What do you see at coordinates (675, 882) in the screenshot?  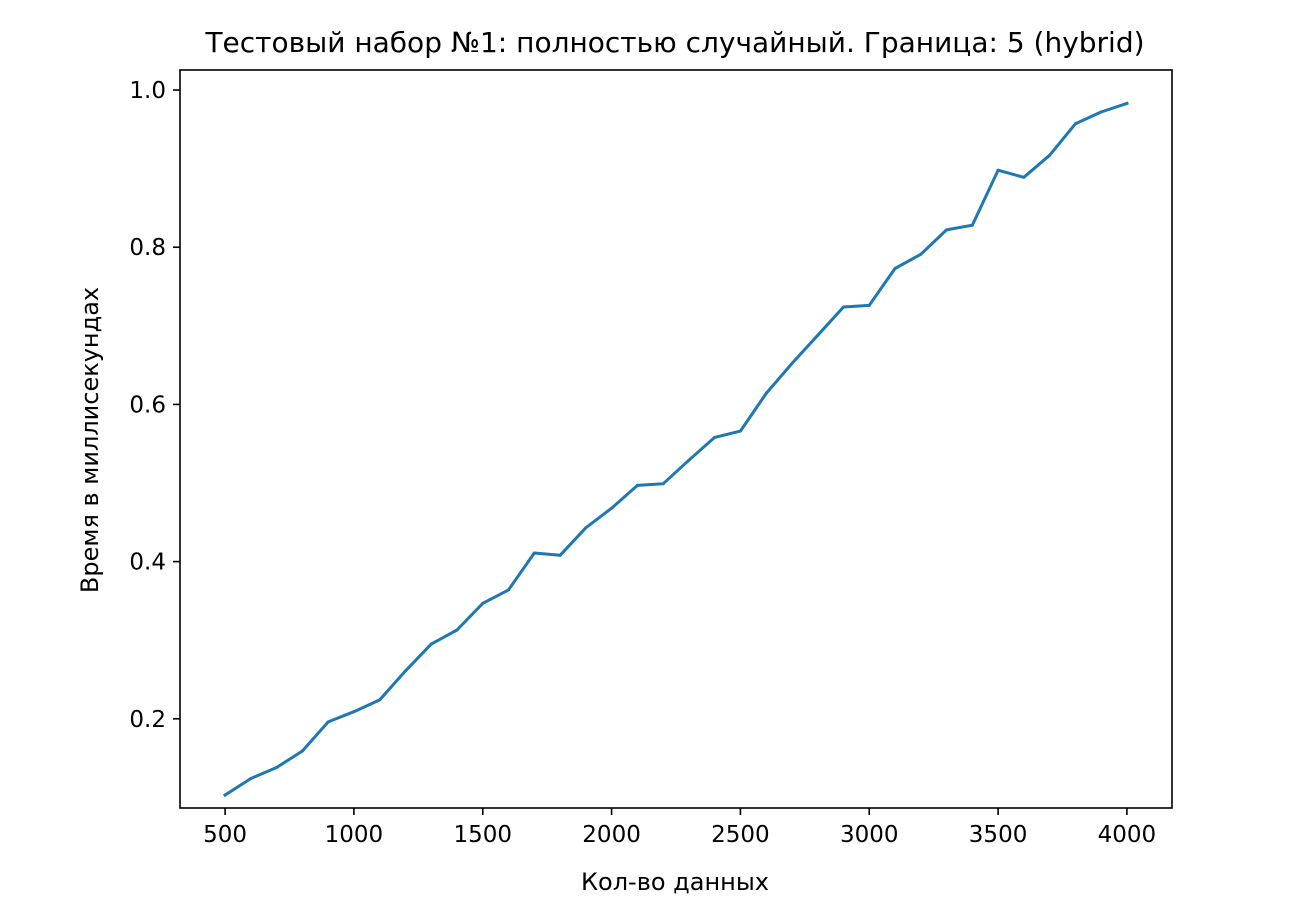 I see `x-axis-label: Кол-во данных` at bounding box center [675, 882].